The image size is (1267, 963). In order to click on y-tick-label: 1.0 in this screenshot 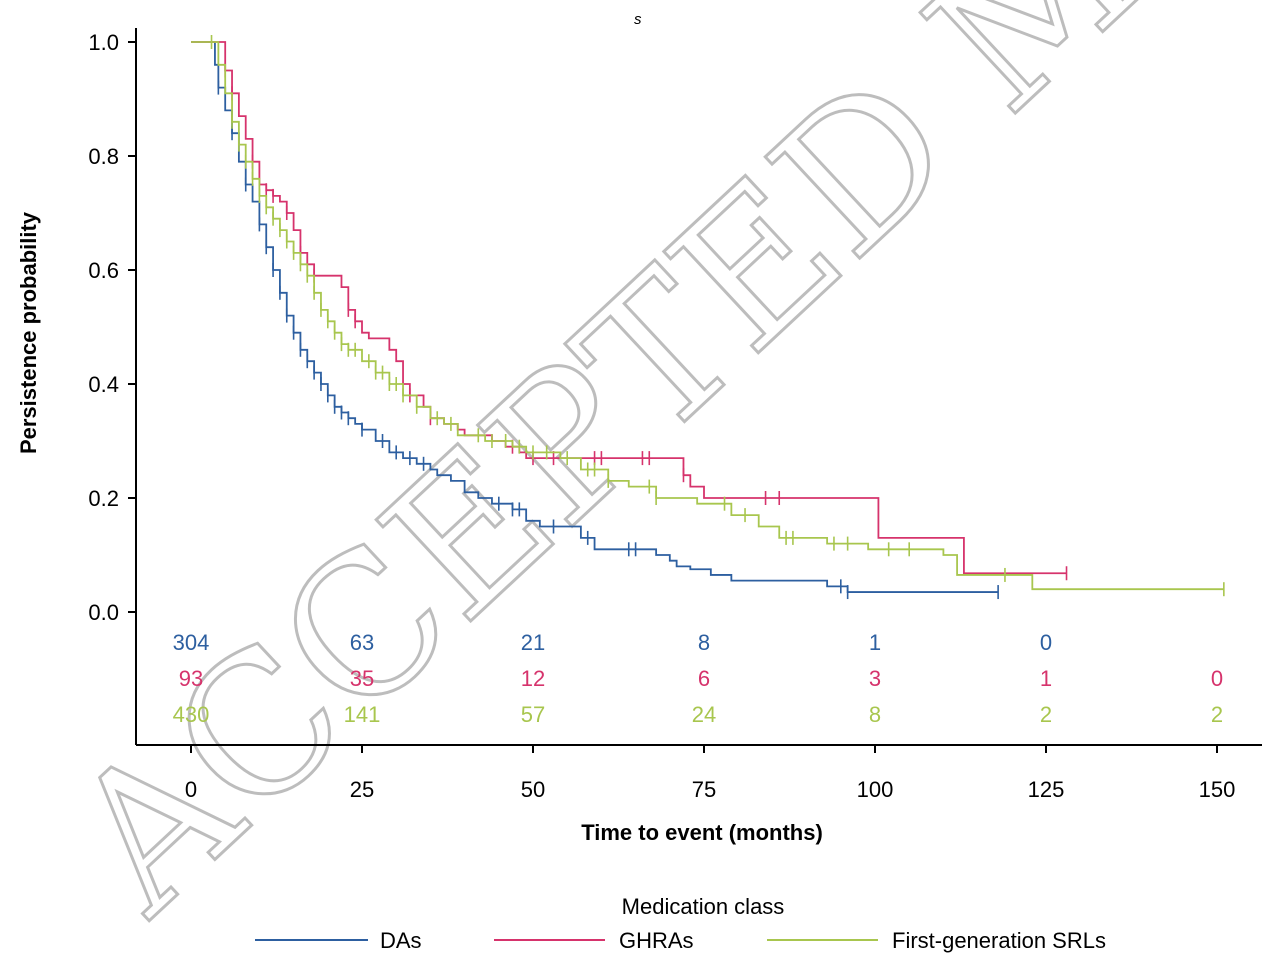, I will do `click(103, 42)`.